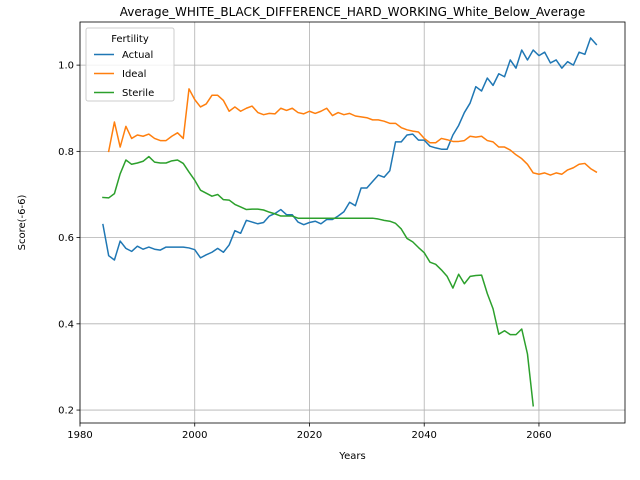 The height and width of the screenshot is (480, 640). What do you see at coordinates (130, 39) in the screenshot?
I see `legend-title: Fertility` at bounding box center [130, 39].